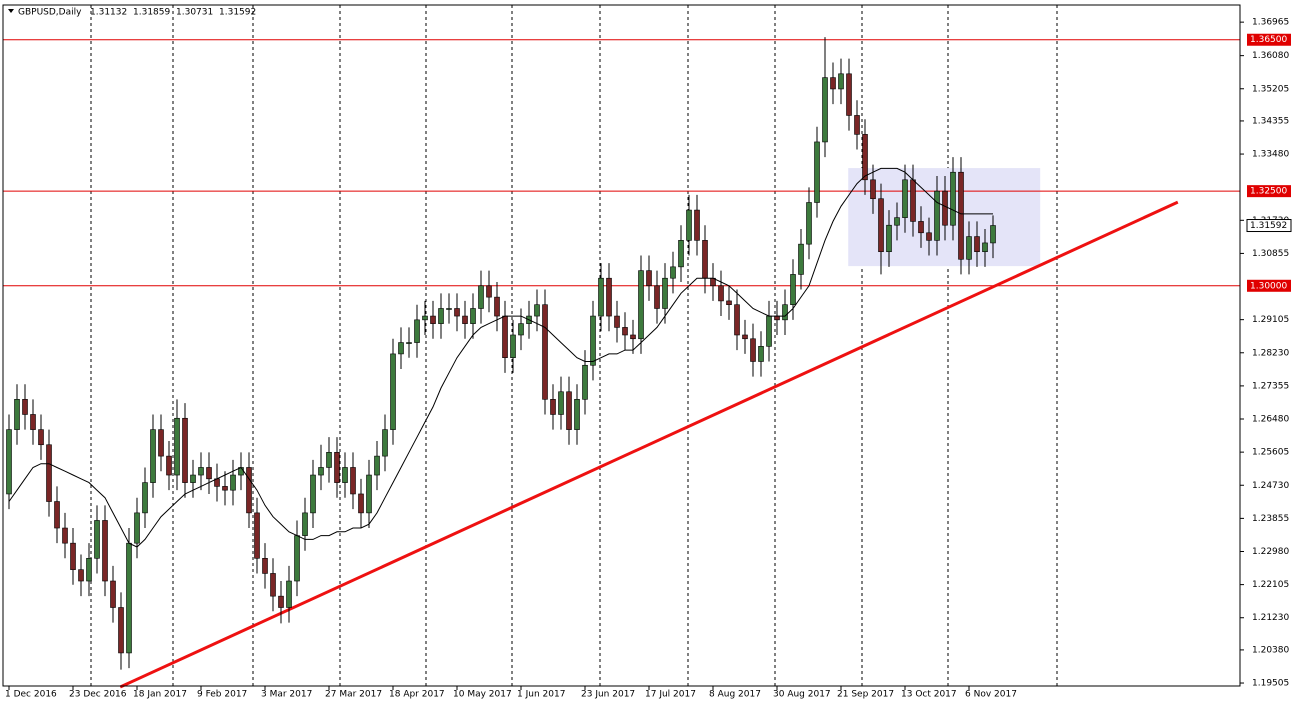 This screenshot has width=1292, height=708. I want to click on level-label: 1.36500, so click(1268, 40).